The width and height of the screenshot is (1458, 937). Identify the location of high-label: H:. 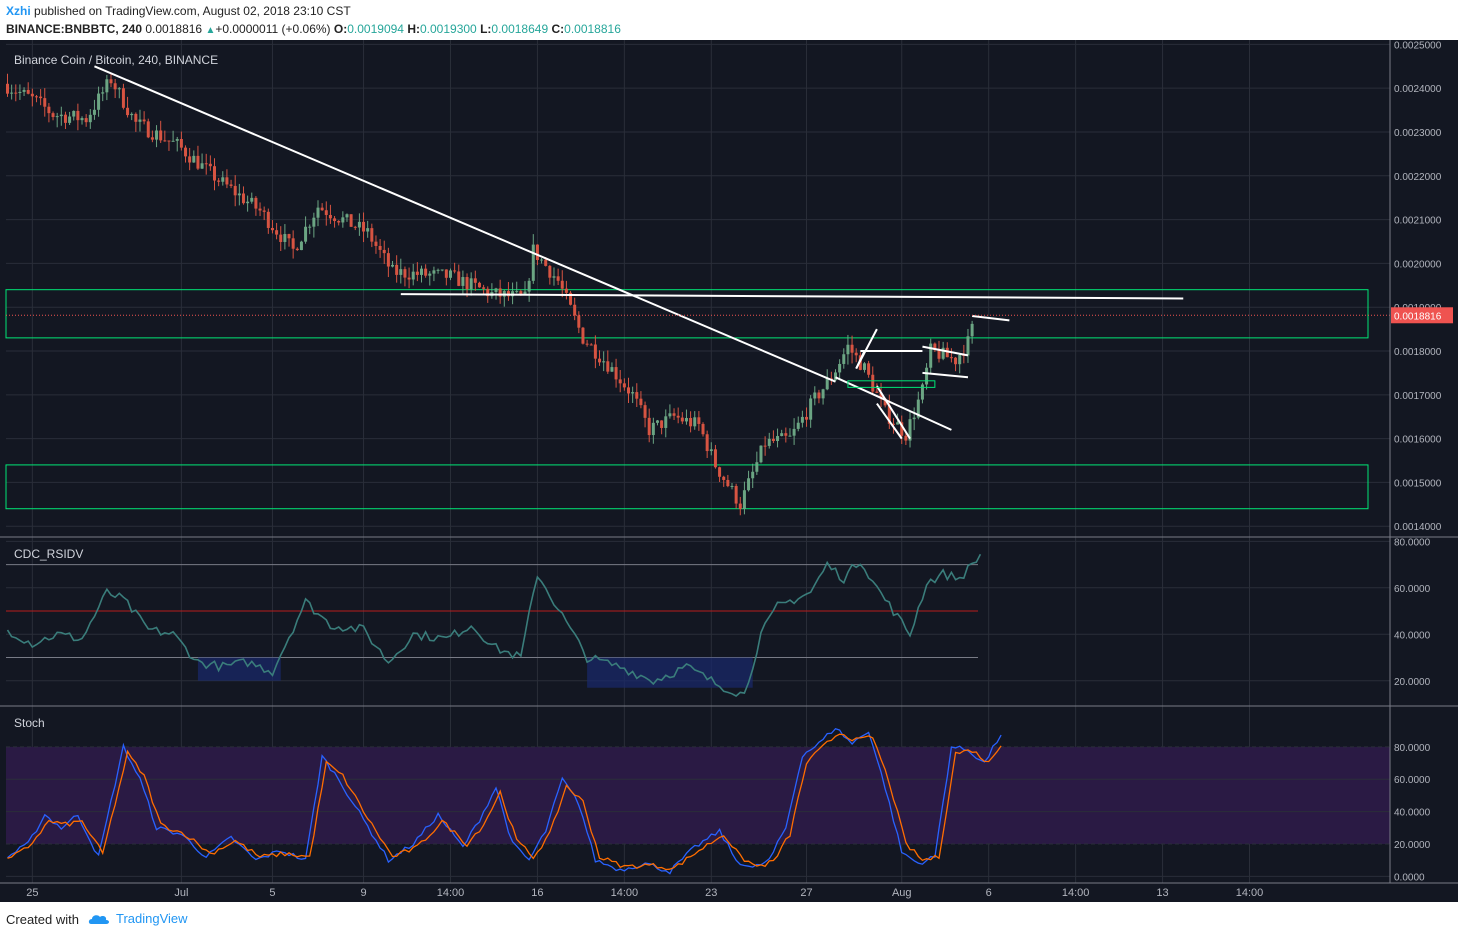
(413, 29).